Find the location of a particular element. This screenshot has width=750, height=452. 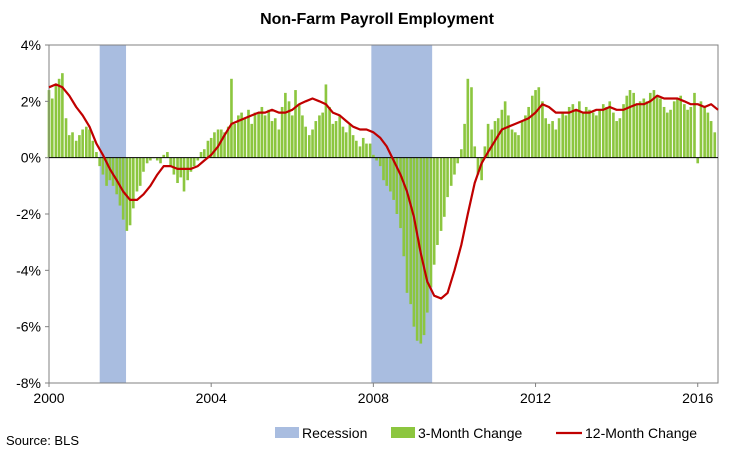

y-tick-label: -8% is located at coordinates (28, 383).